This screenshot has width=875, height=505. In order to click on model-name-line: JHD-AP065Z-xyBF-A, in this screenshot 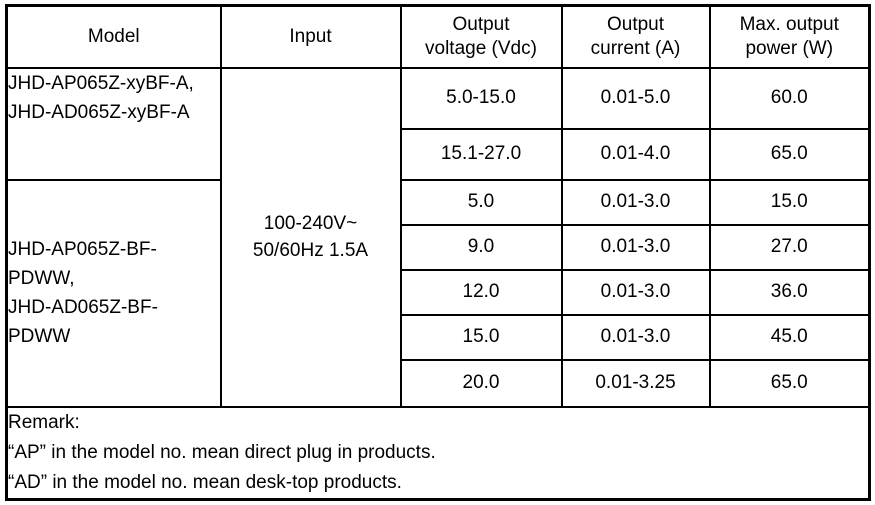, I will do `click(101, 83)`.